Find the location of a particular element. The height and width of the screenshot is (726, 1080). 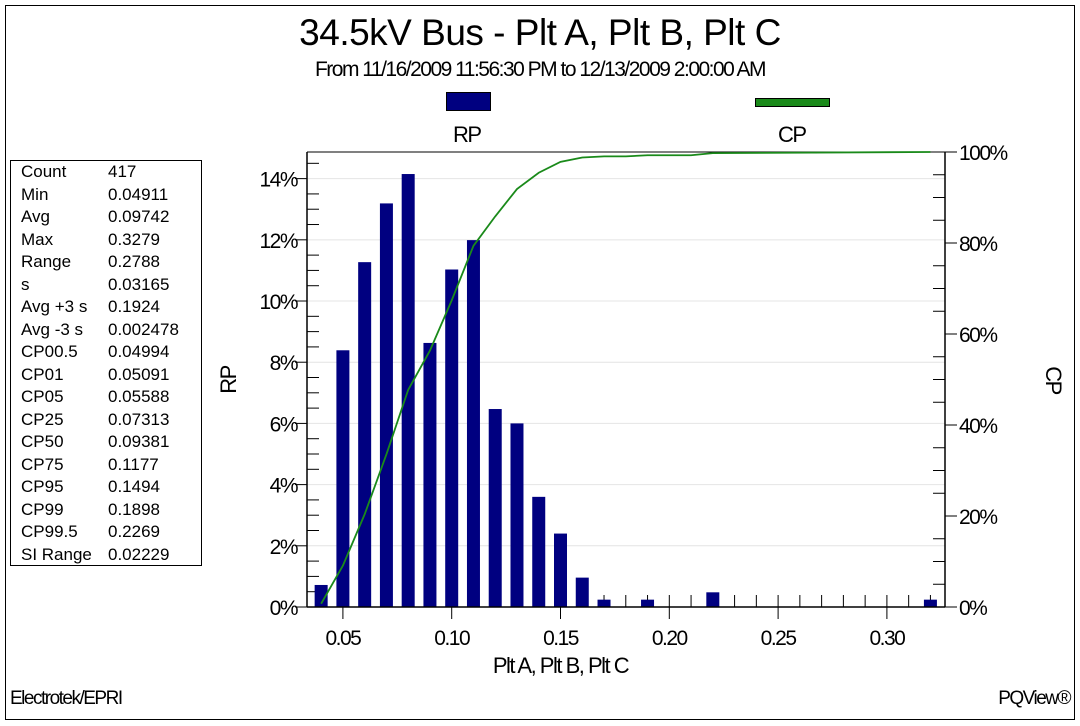

stat-value: 0.1898 is located at coordinates (134, 509).